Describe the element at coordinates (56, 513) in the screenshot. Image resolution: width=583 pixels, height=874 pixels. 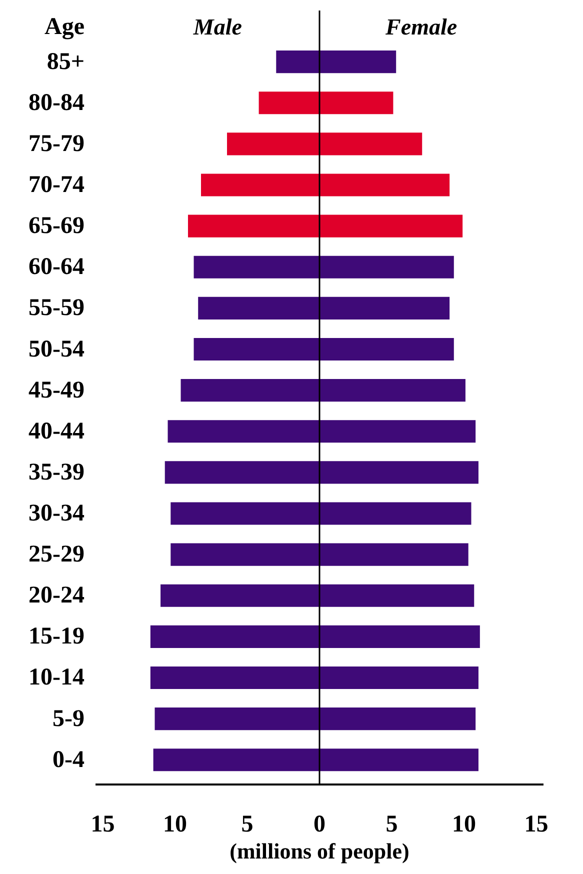
I see `y-tick-label: 30-34` at that location.